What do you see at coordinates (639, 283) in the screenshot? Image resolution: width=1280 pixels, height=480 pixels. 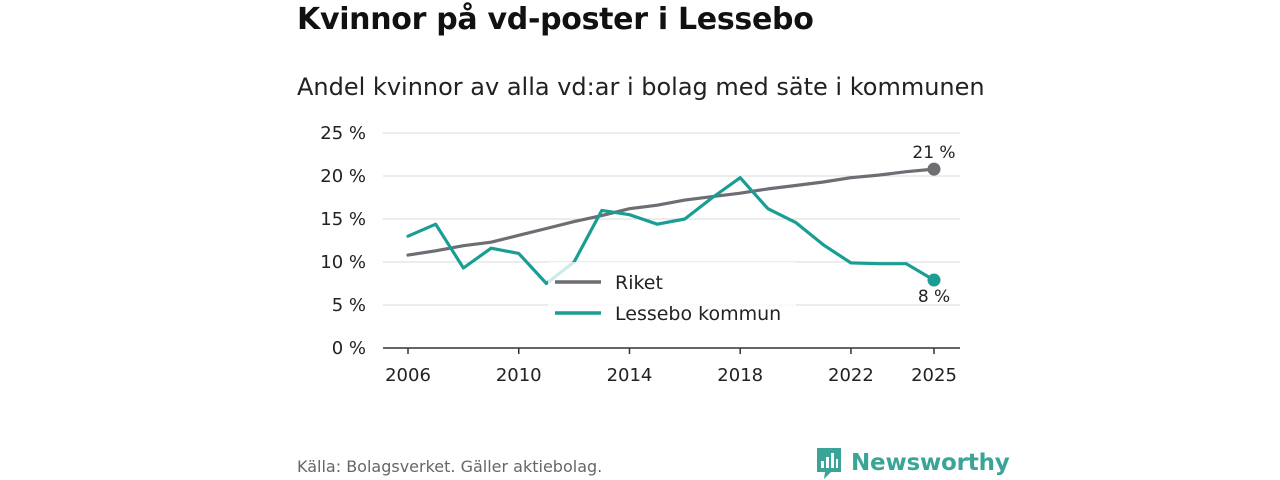 I see `legend-label: Riket` at bounding box center [639, 283].